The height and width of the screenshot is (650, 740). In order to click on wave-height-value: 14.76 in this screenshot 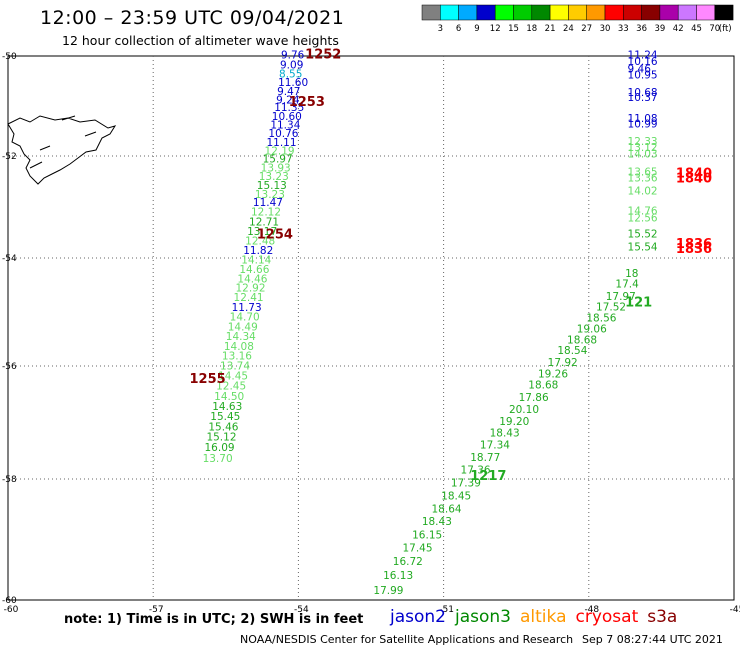, I will do `click(643, 212)`.